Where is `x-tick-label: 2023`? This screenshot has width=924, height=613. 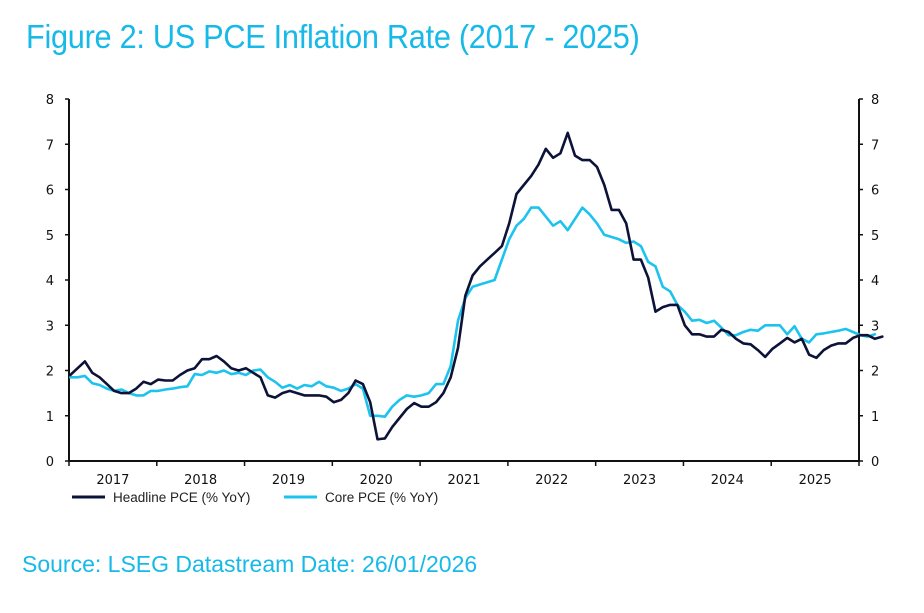
x-tick-label: 2023 is located at coordinates (639, 480).